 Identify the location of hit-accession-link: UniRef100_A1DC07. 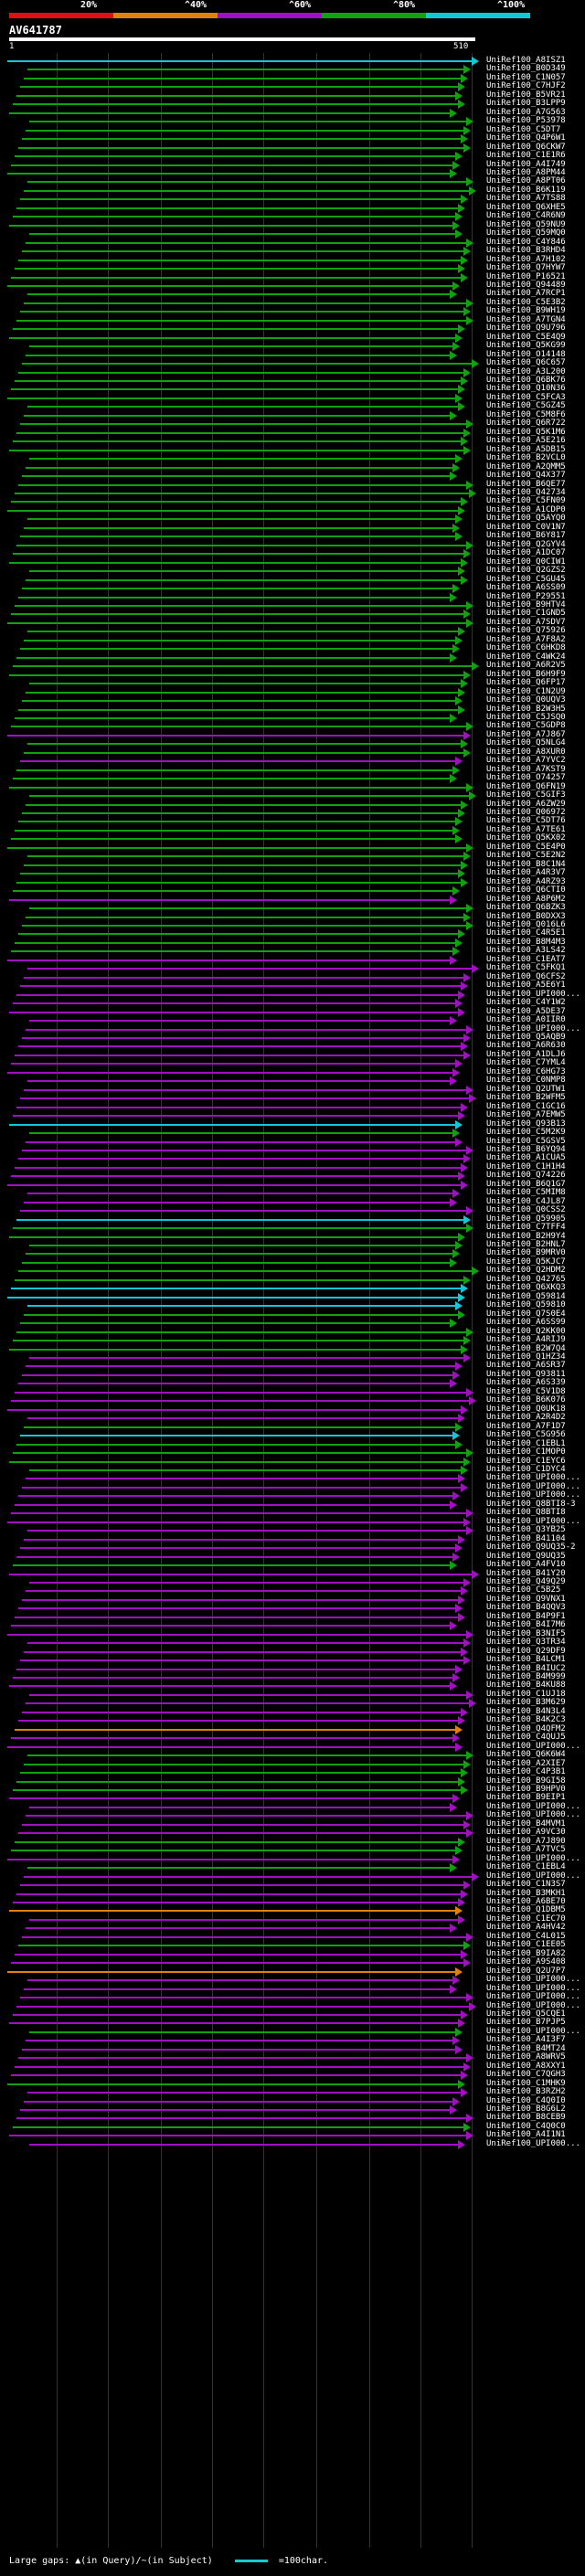
(526, 552).